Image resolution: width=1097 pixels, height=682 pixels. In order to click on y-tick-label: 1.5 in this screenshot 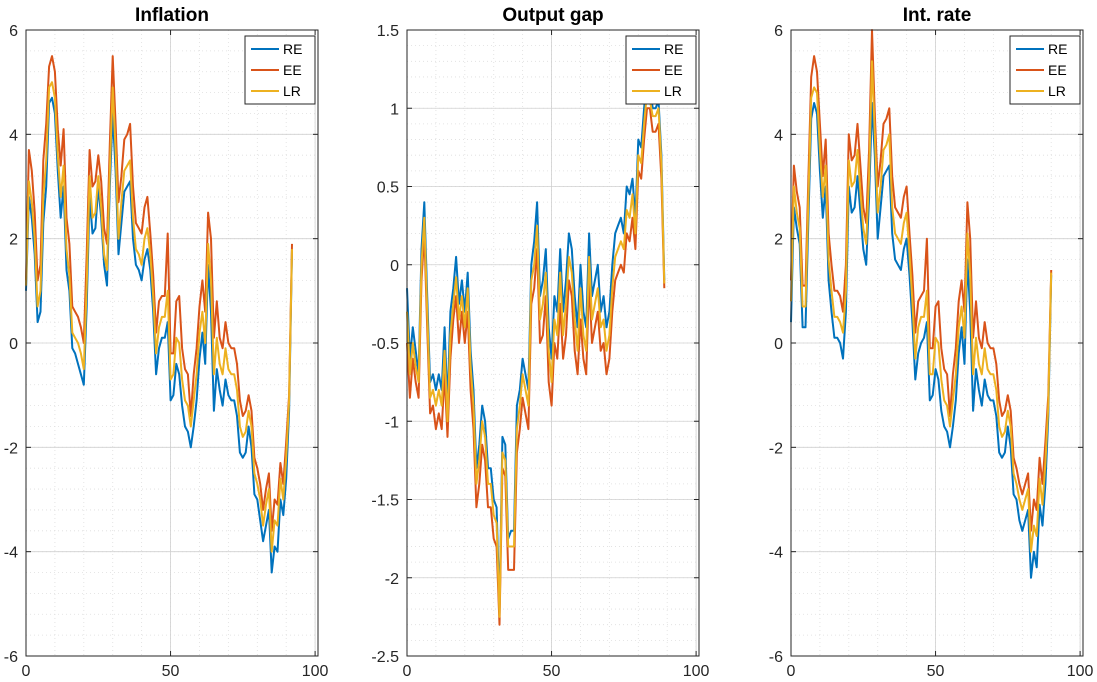, I will do `click(388, 31)`.